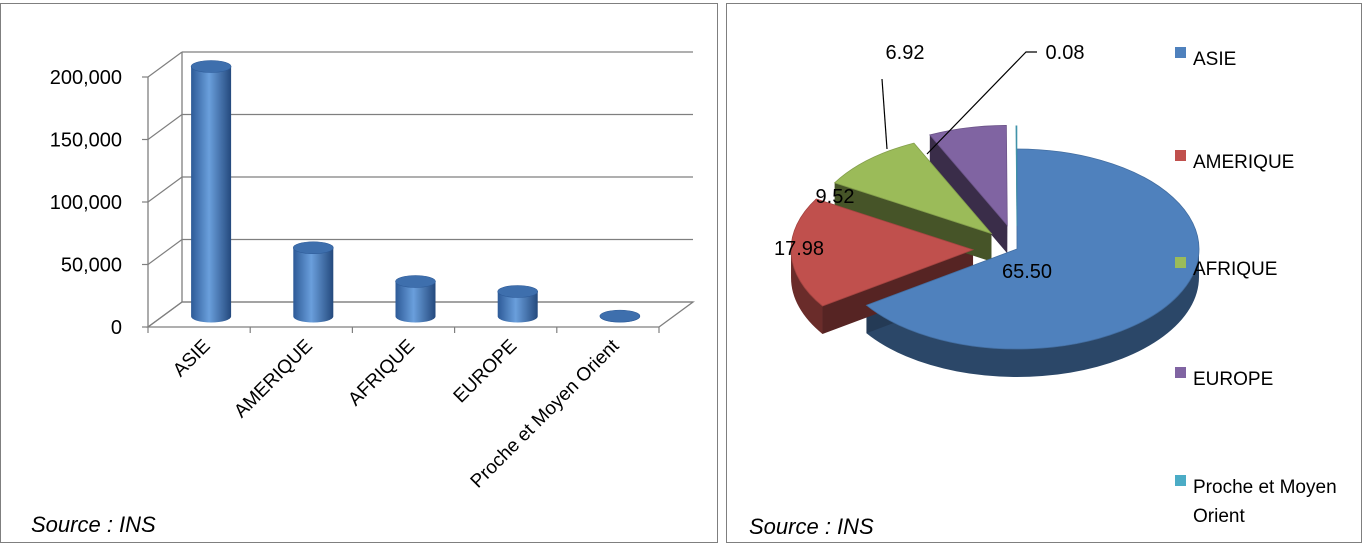 This screenshot has height=545, width=1362. Describe the element at coordinates (191, 358) in the screenshot. I see `x-category-label: ASIE` at that location.